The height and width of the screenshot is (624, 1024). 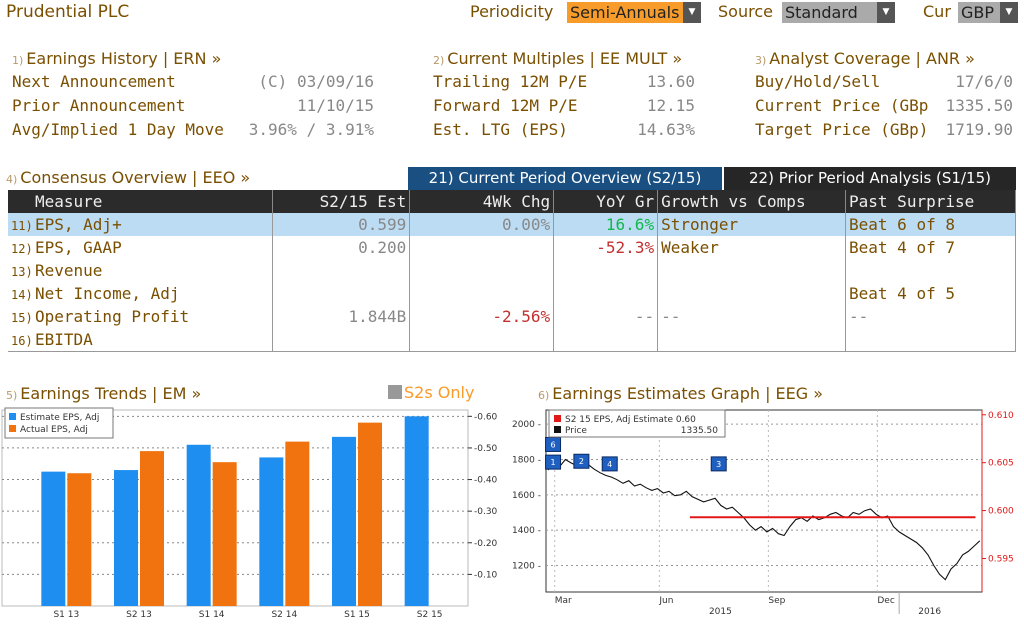 I want to click on stat-label: Trailing 12M P/E, so click(x=510, y=81).